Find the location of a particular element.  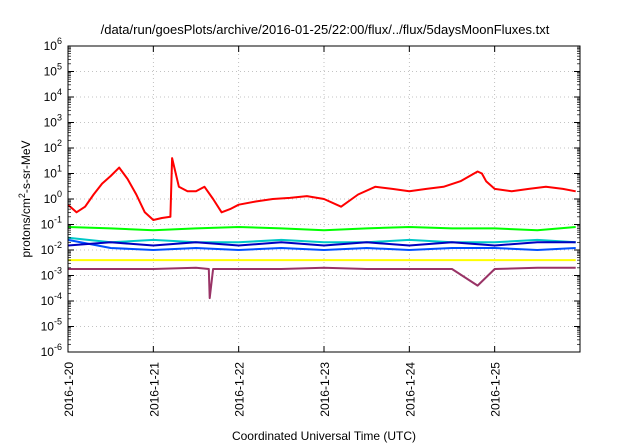

y-tick-label: 10⁻⁵ is located at coordinates (51, 325).